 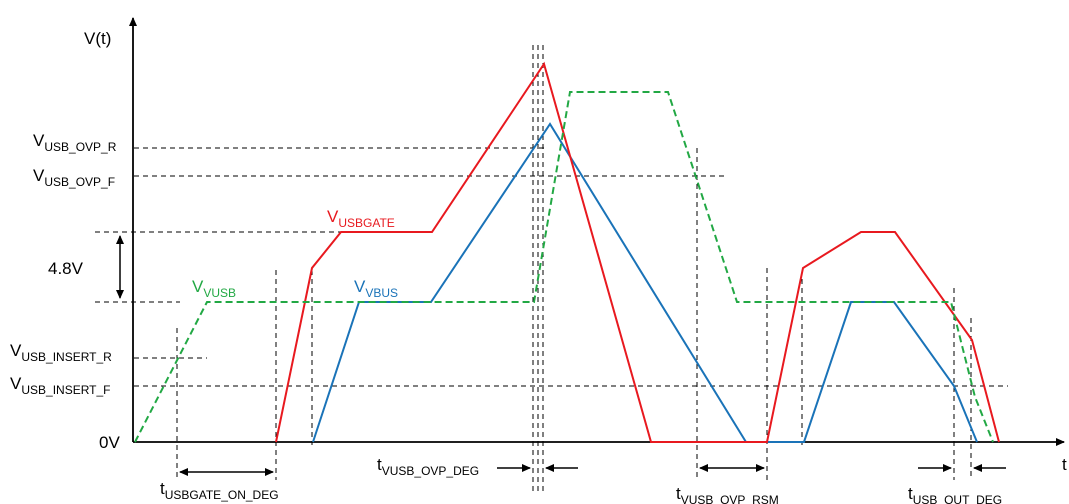 I want to click on ovp-rsm-label: tVUSB_OVP_RSM, so click(x=727, y=494).